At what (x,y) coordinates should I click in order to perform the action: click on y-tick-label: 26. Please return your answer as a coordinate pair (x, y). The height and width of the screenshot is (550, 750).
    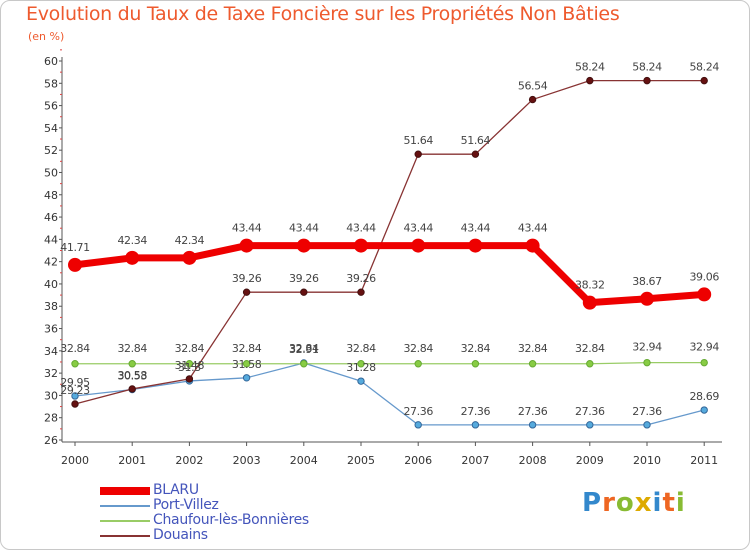
    Looking at the image, I should click on (51, 440).